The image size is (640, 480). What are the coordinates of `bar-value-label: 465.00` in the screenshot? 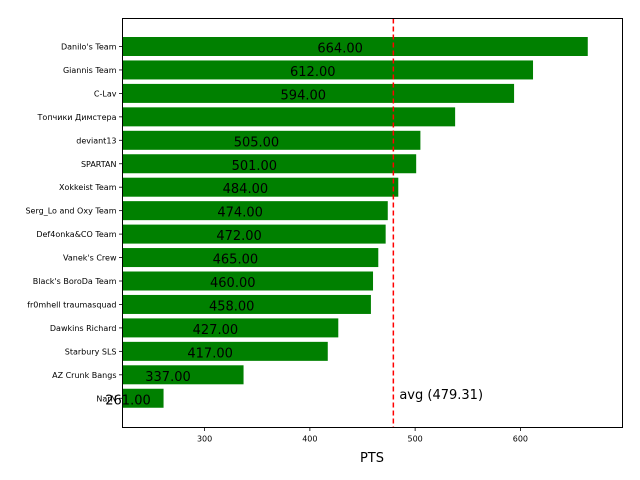 It's located at (236, 260).